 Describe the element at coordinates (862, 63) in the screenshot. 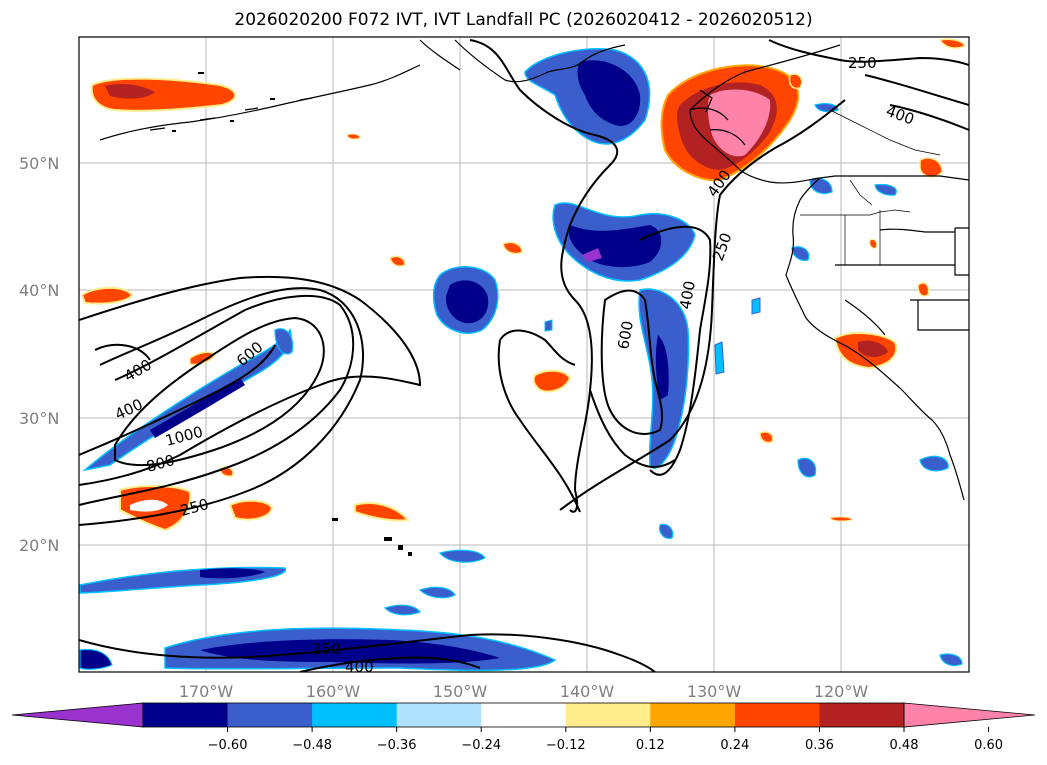

I see `contour-label-250-ne: 250` at that location.